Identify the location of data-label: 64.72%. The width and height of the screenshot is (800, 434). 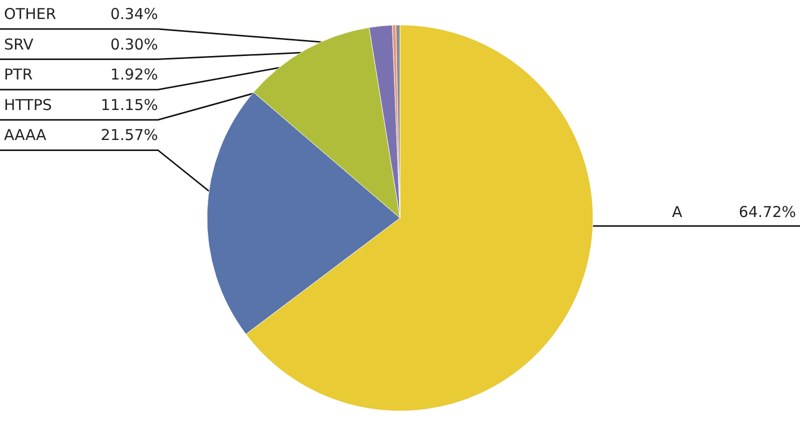
(767, 212).